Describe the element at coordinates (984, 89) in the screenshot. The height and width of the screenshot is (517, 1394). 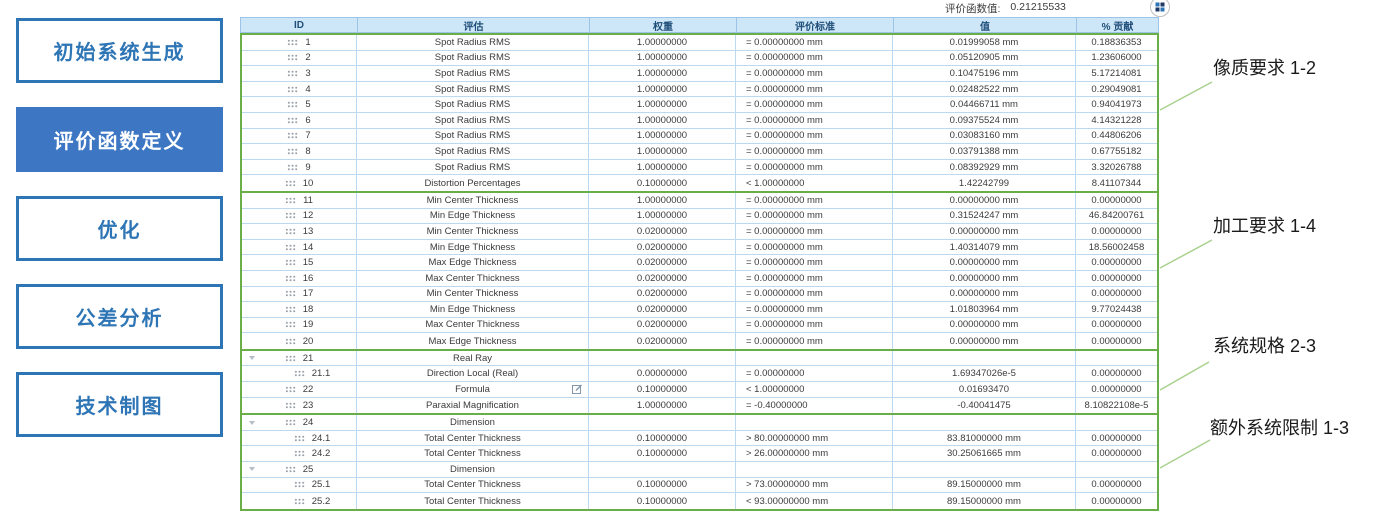
I see `cell-value-text: 0.02482522 mm` at that location.